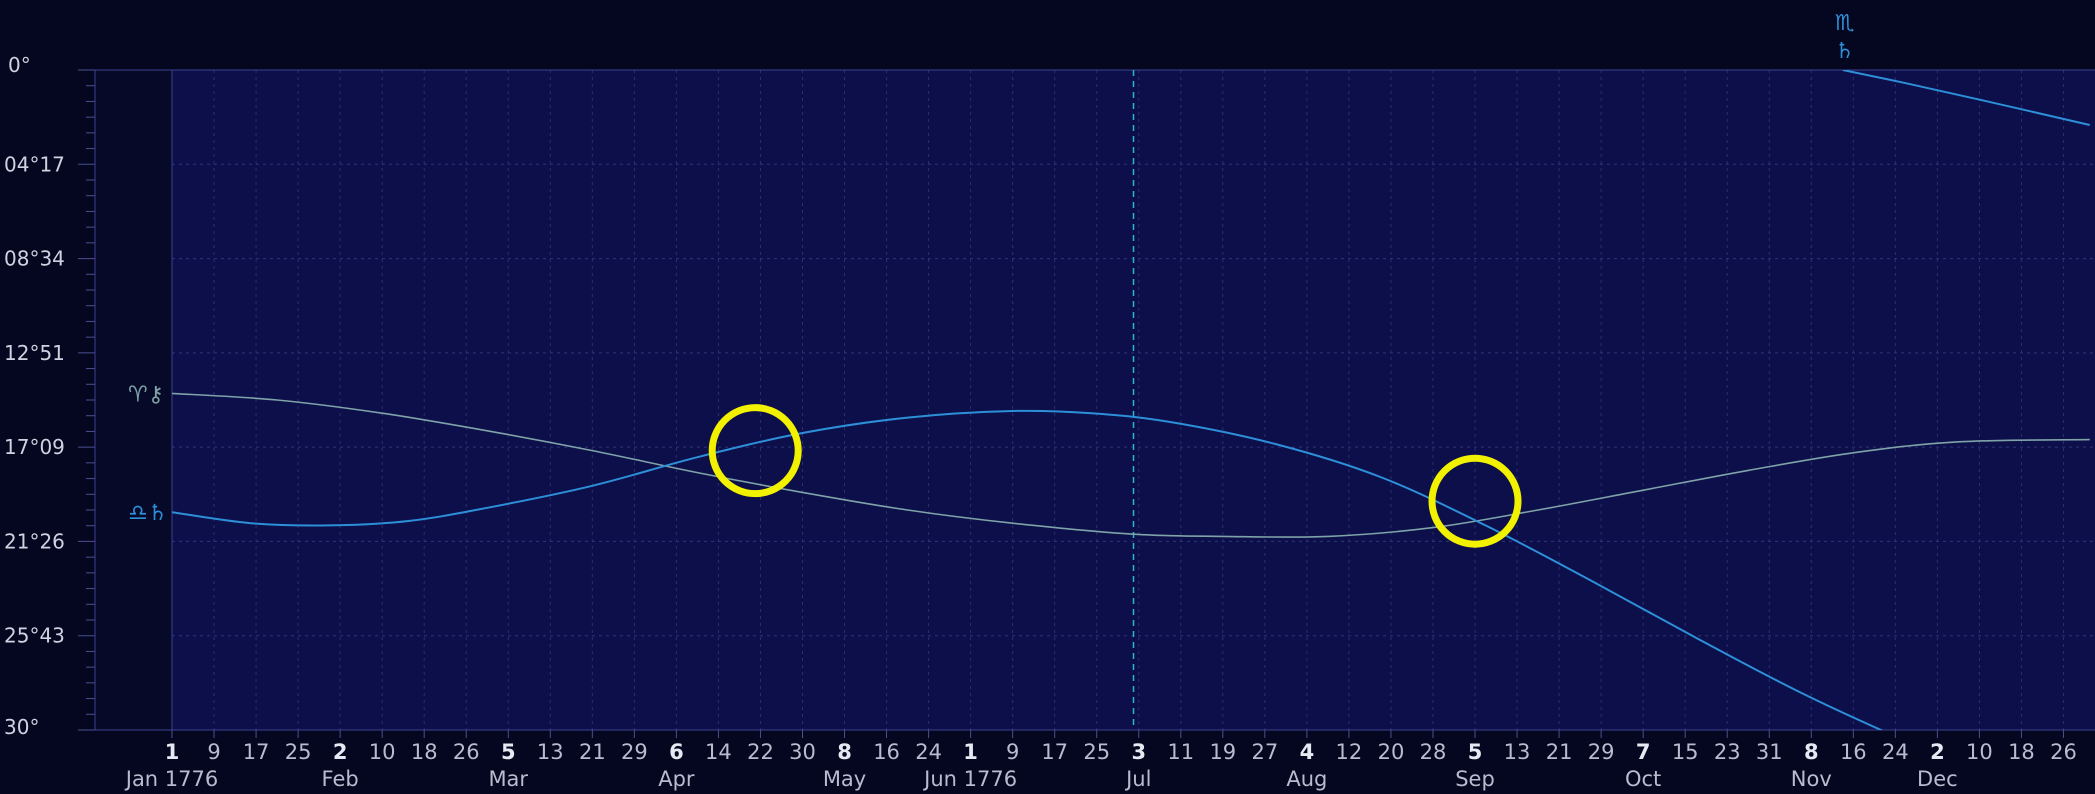 Image resolution: width=2095 pixels, height=794 pixels. Describe the element at coordinates (147, 513) in the screenshot. I see `series-glyph-label: ♎♄` at that location.